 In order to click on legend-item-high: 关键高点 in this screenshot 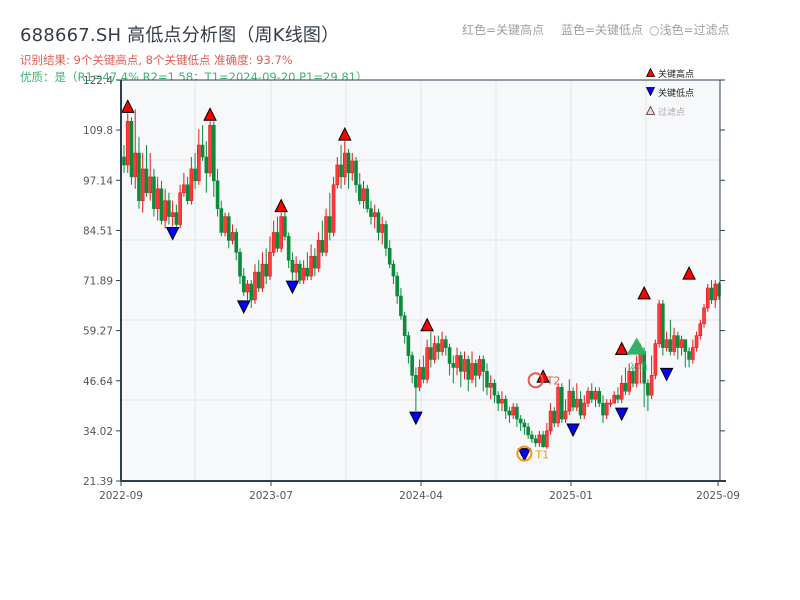, I will do `click(670, 75)`.